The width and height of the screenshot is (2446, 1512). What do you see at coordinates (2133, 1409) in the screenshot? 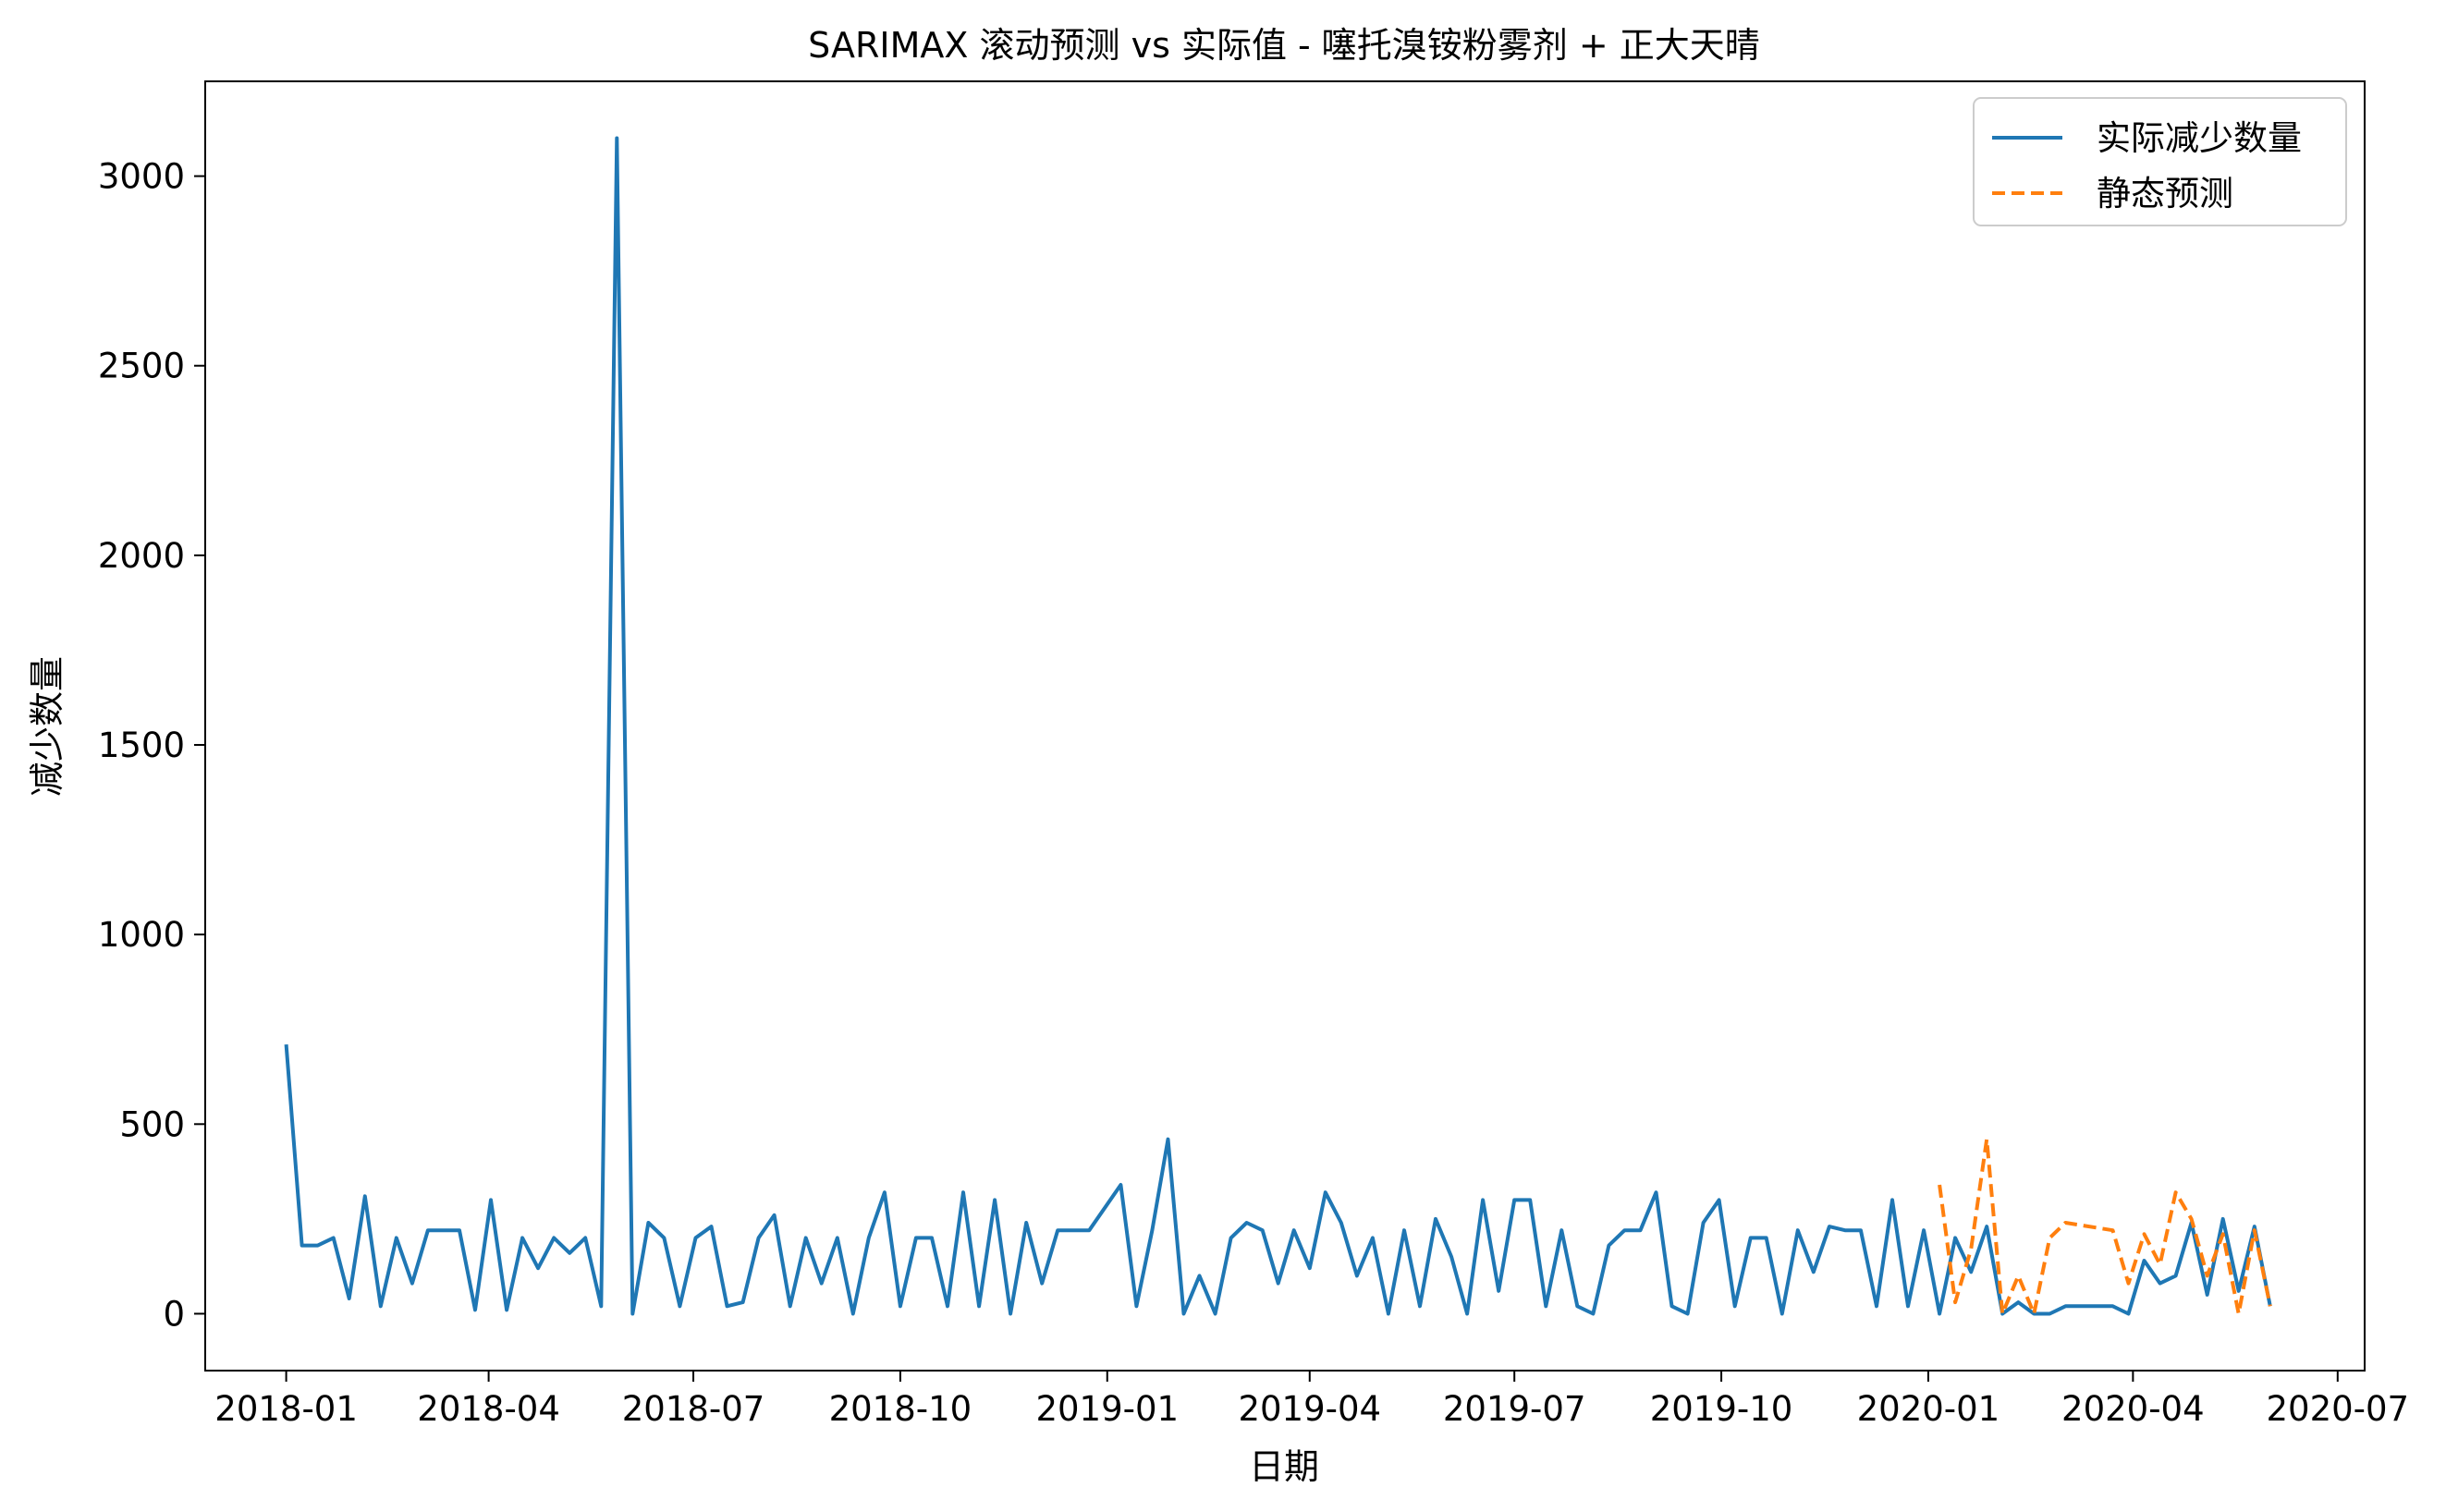
I see `x-tick-label: 2020-04` at bounding box center [2133, 1409].